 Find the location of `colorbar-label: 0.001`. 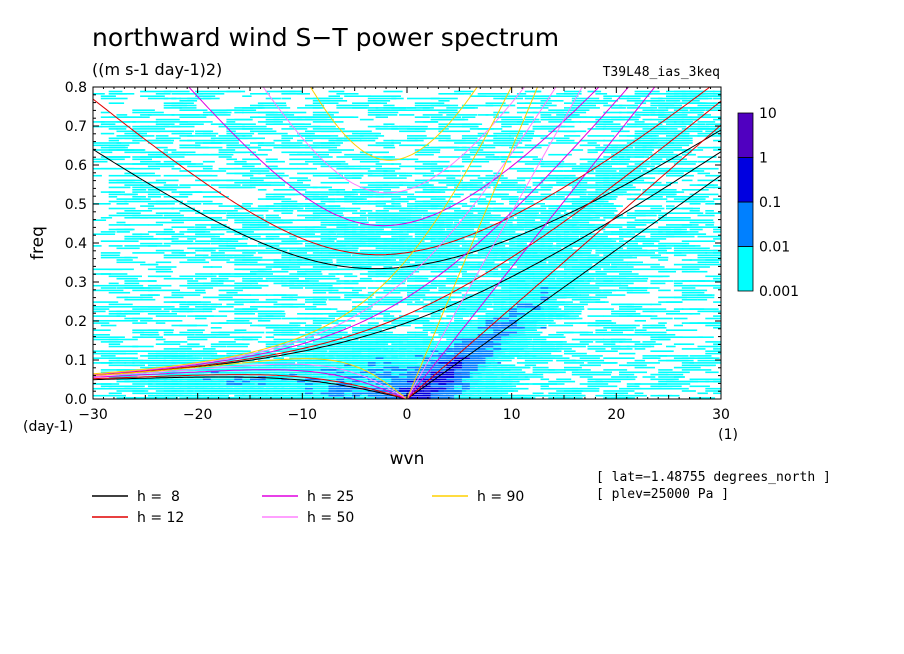

colorbar-label: 0.001 is located at coordinates (779, 292).